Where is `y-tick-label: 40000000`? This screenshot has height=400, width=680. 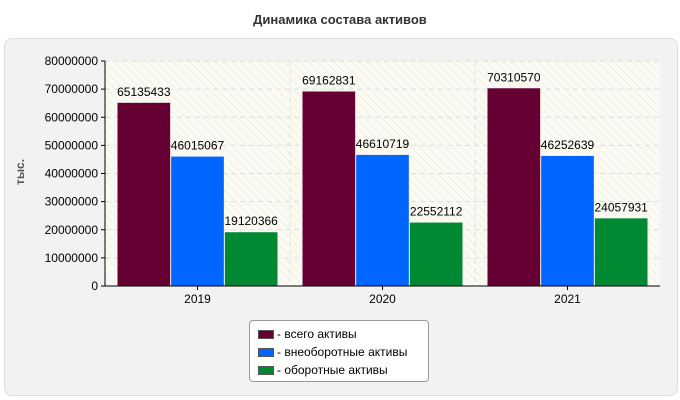
y-tick-label: 40000000 is located at coordinates (72, 174).